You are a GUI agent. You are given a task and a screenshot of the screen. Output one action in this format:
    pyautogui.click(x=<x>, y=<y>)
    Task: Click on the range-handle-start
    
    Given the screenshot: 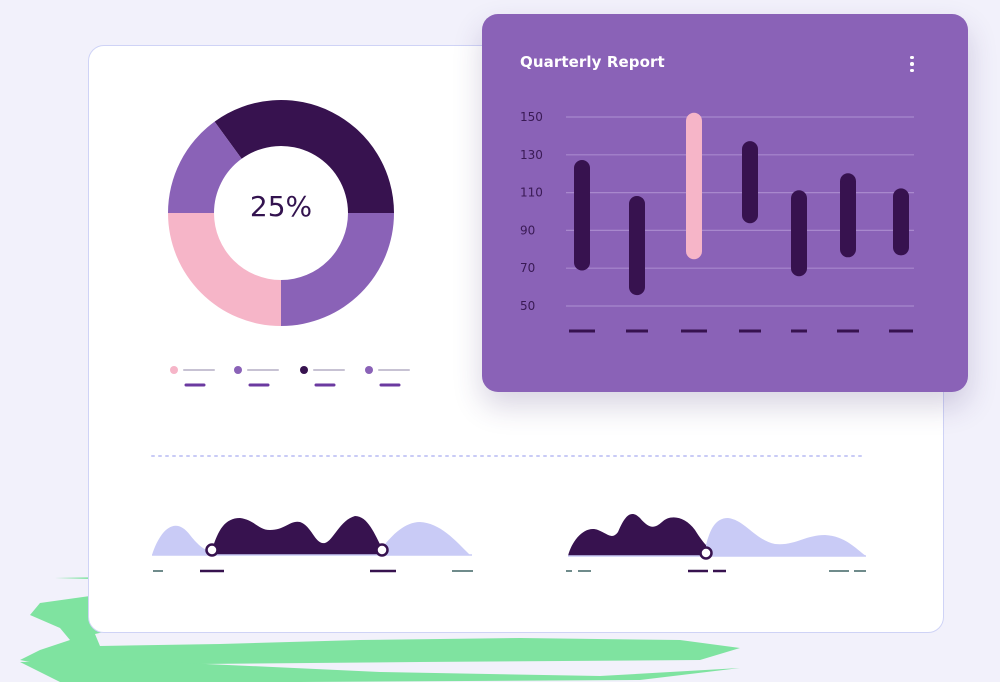 What is the action you would take?
    pyautogui.click(x=212, y=550)
    